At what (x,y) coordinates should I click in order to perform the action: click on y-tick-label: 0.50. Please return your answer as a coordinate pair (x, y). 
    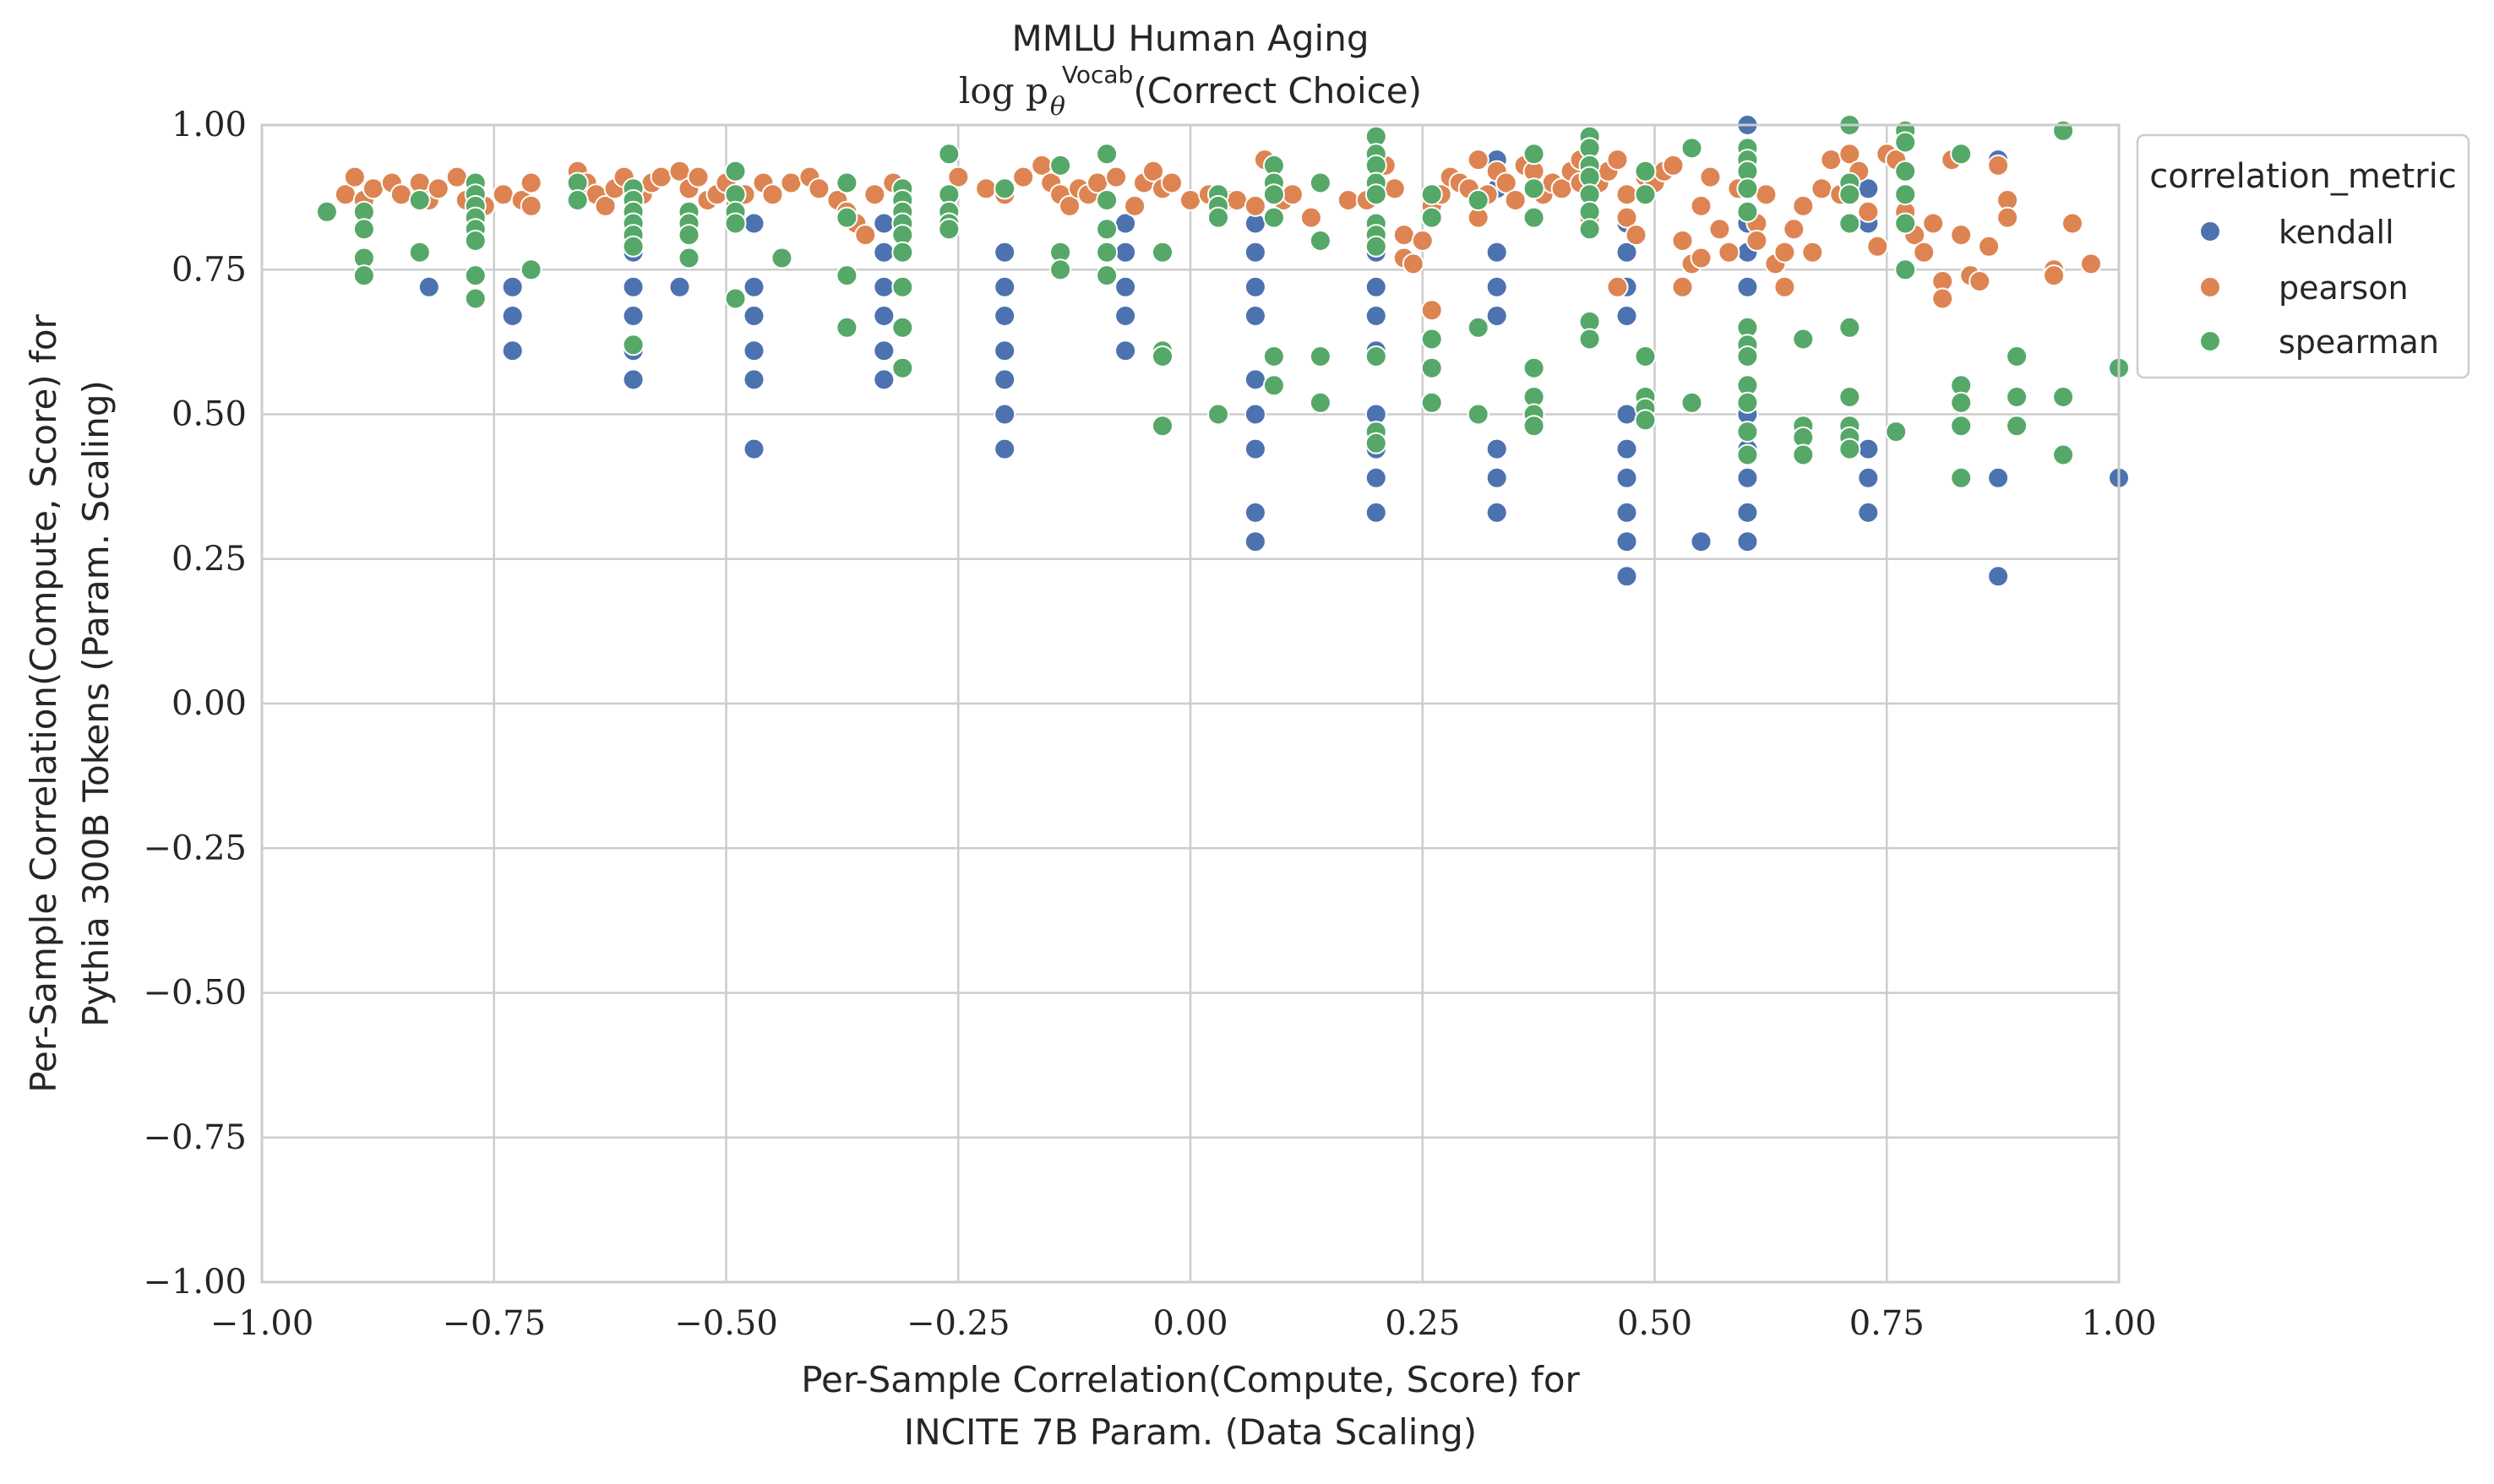
    Looking at the image, I should click on (209, 414).